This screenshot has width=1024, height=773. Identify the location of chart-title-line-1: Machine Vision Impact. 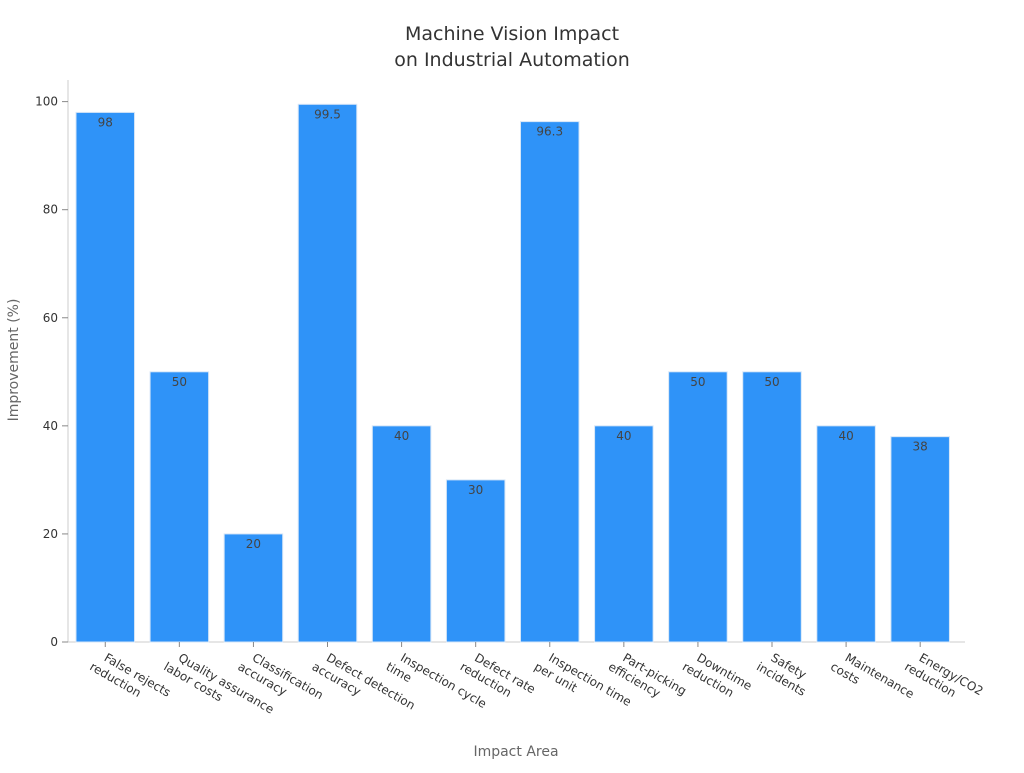
(512, 34).